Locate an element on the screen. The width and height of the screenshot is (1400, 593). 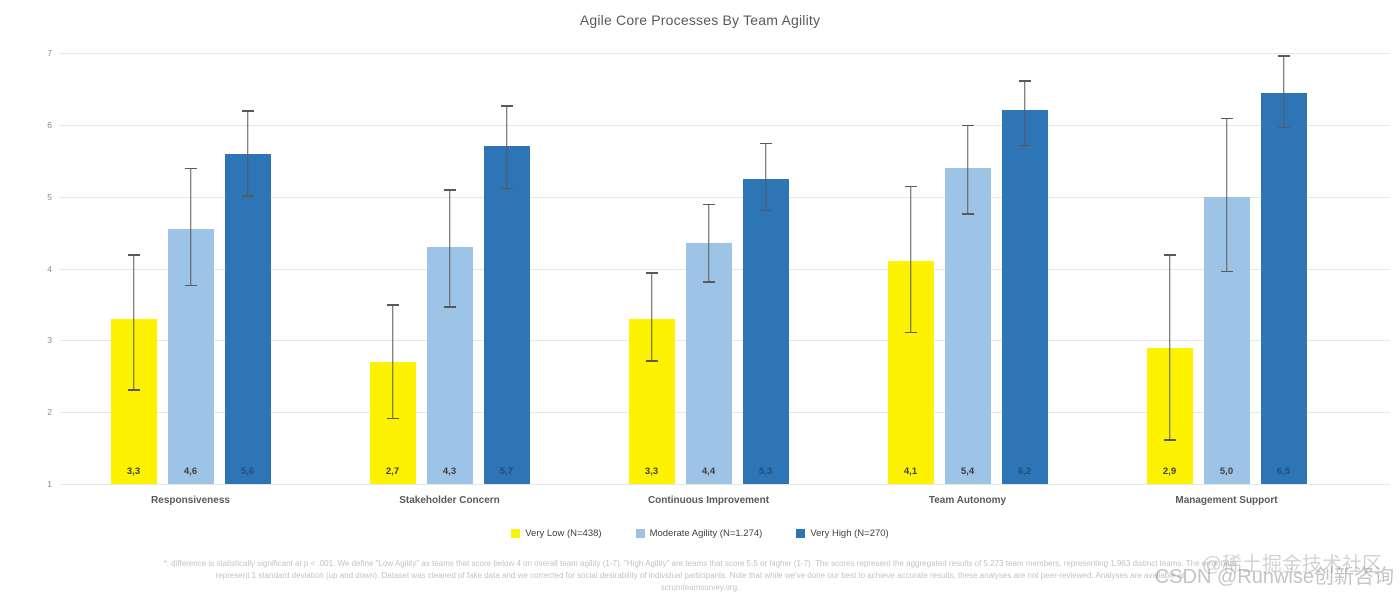
bar-s3-c4 is located at coordinates (1024, 297).